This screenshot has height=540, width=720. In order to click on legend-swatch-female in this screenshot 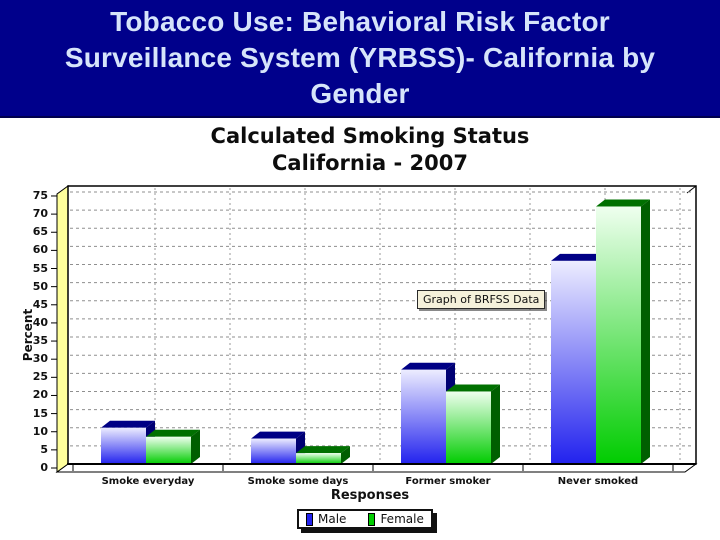, I will do `click(372, 519)`.